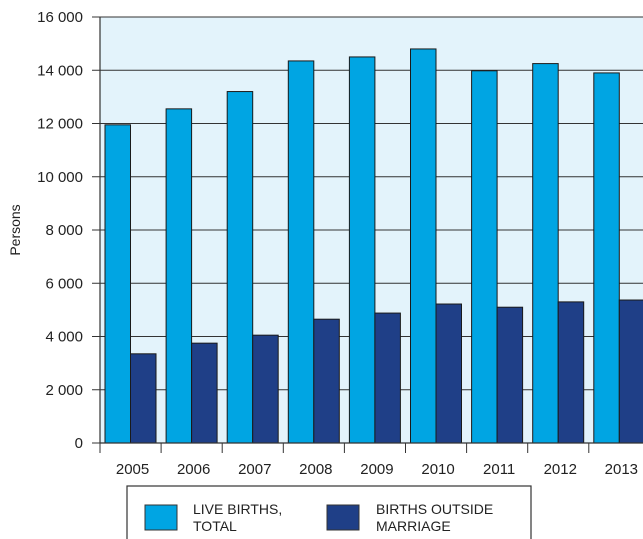 The image size is (643, 539). What do you see at coordinates (434, 509) in the screenshot?
I see `legend-label-births-outside-marriage: BIRTHS OUTSIDE` at bounding box center [434, 509].